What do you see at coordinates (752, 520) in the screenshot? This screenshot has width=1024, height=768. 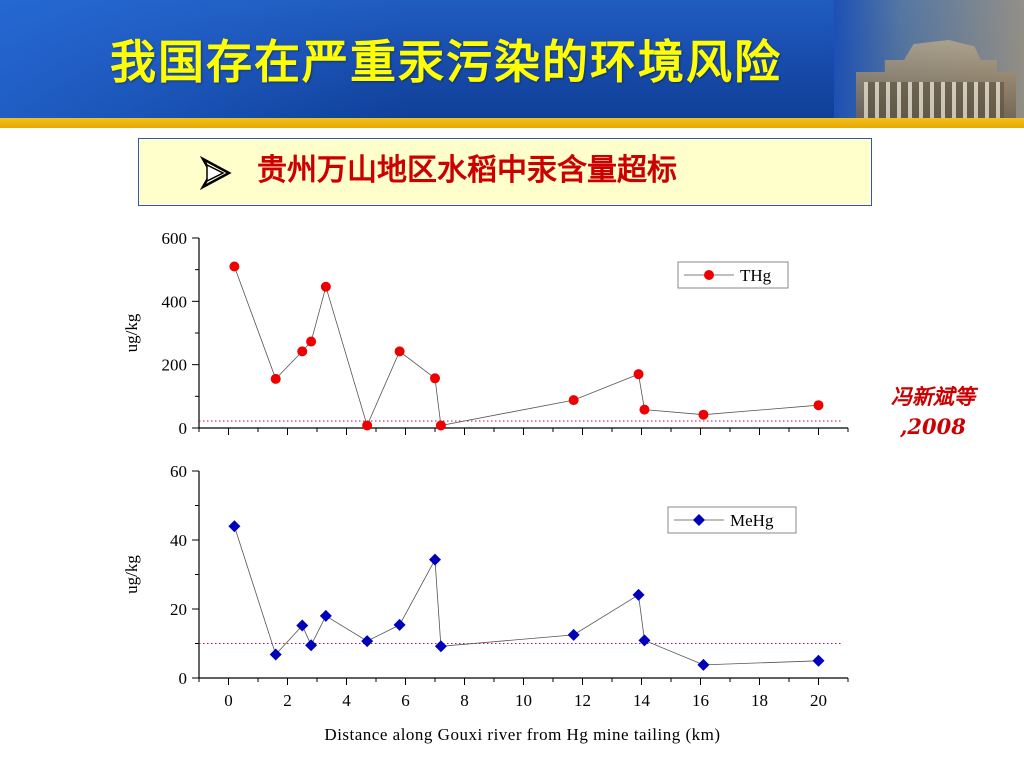 I see `legend-label: MeHg` at bounding box center [752, 520].